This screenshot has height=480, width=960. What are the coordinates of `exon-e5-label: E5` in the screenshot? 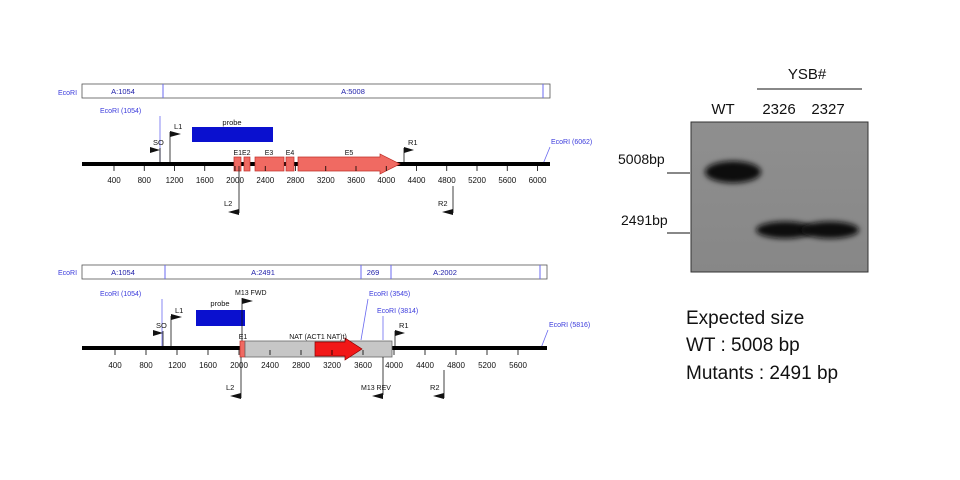 It's located at (349, 153).